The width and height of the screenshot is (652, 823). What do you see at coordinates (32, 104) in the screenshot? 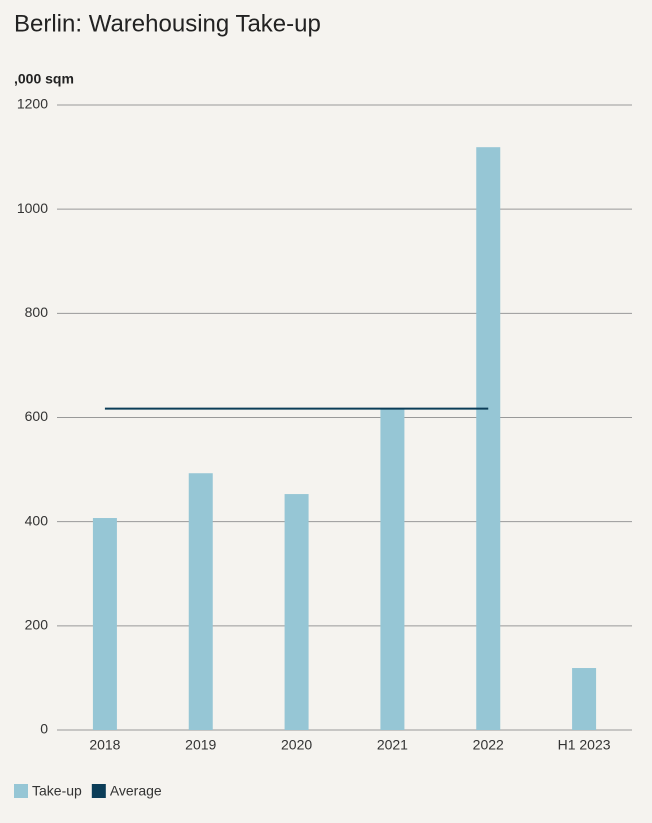
I see `y-tick-label: 1200` at bounding box center [32, 104].